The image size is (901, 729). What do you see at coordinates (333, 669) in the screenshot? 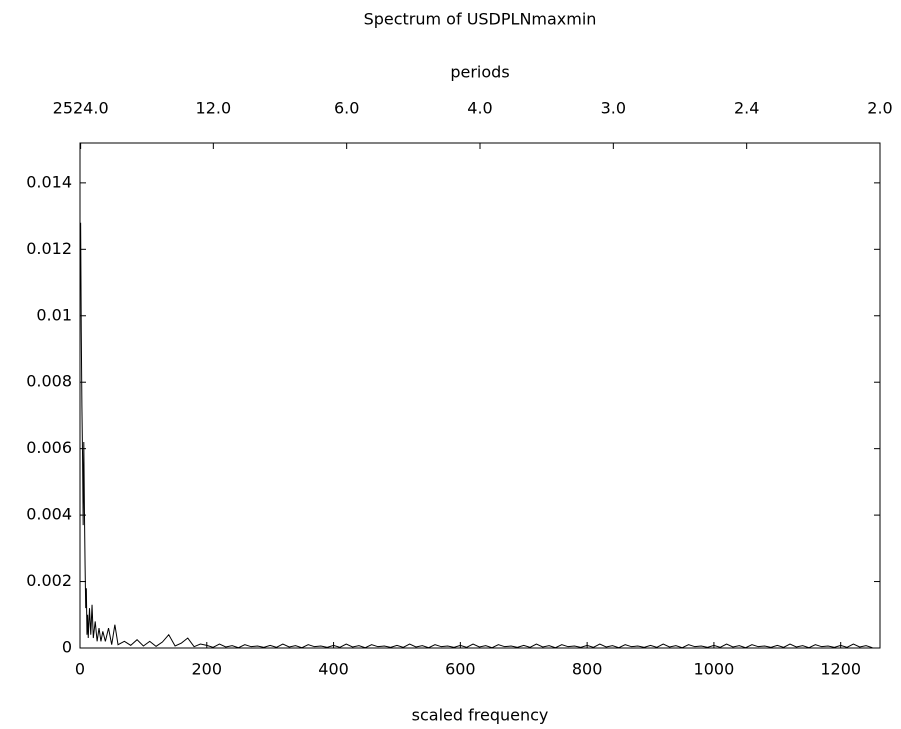
I see `x-tick-label: 400` at bounding box center [333, 669].